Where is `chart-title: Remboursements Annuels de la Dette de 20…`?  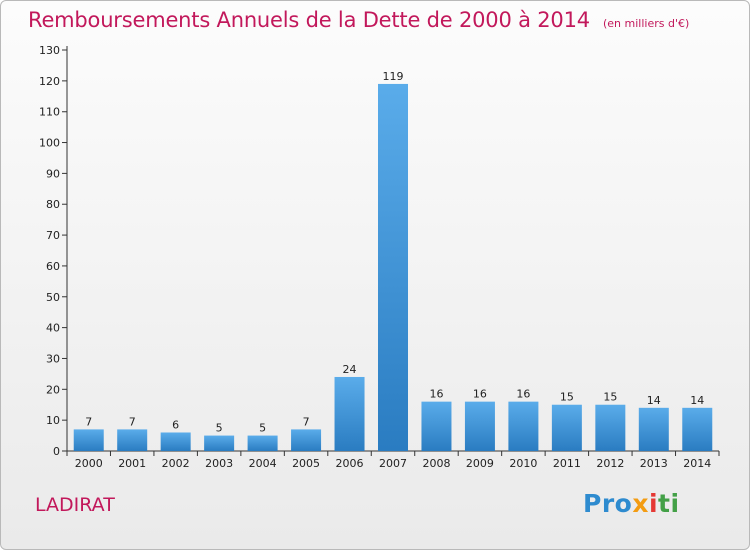
chart-title: Remboursements Annuels de la Dette de 20… is located at coordinates (358, 20).